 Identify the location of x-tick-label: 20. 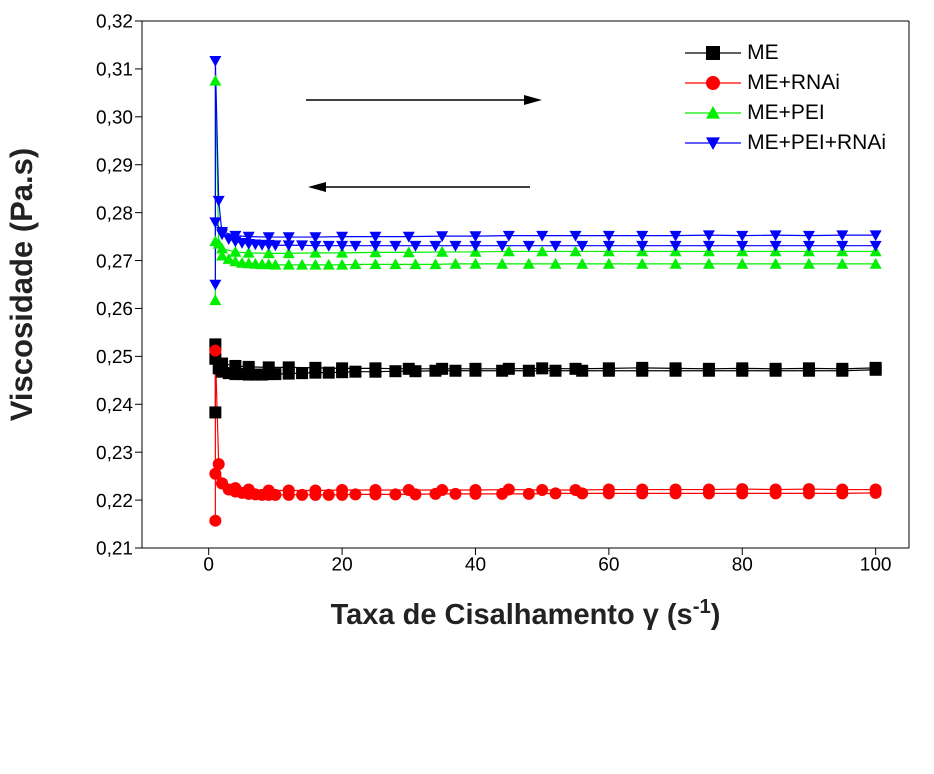
(342, 565).